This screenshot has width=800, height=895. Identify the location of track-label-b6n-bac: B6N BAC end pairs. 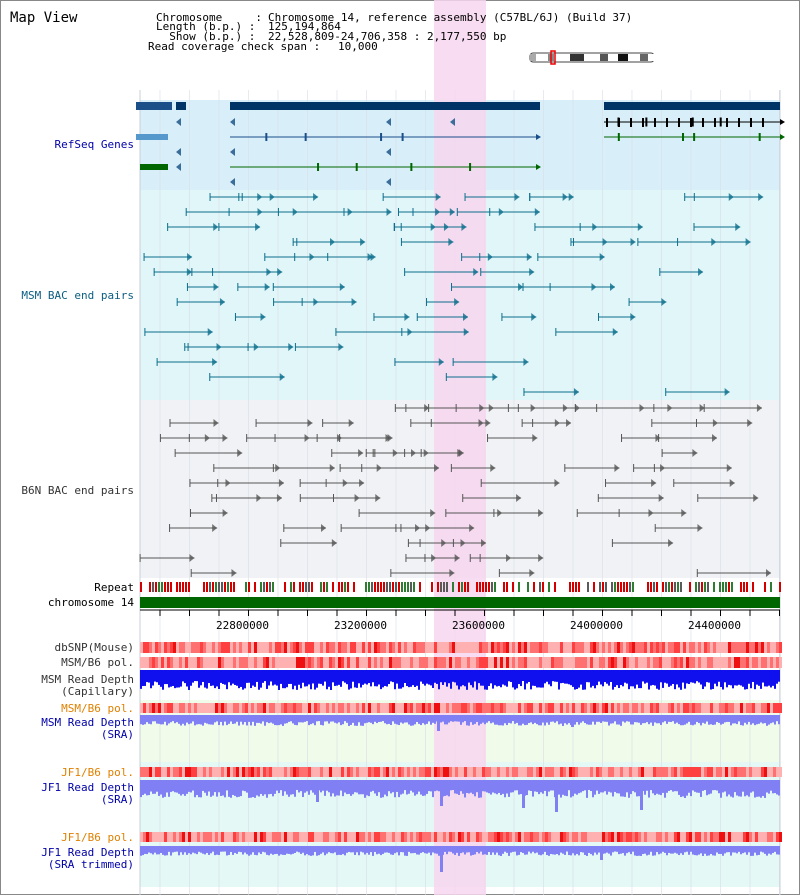
(77, 490).